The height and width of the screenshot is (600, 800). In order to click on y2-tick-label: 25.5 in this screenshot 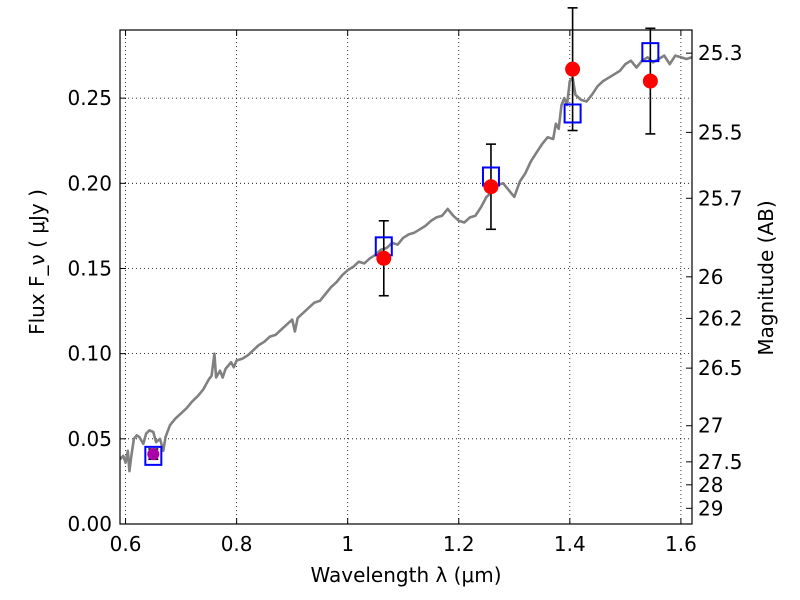, I will do `click(720, 132)`.